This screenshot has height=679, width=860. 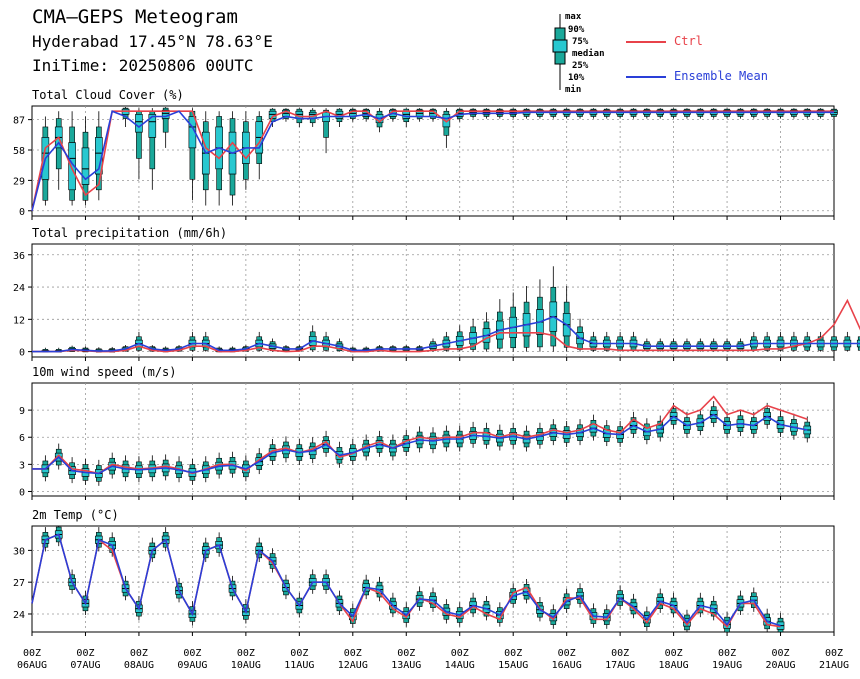 I want to click on legend-mean-label: Ensemble Mean, so click(x=721, y=76).